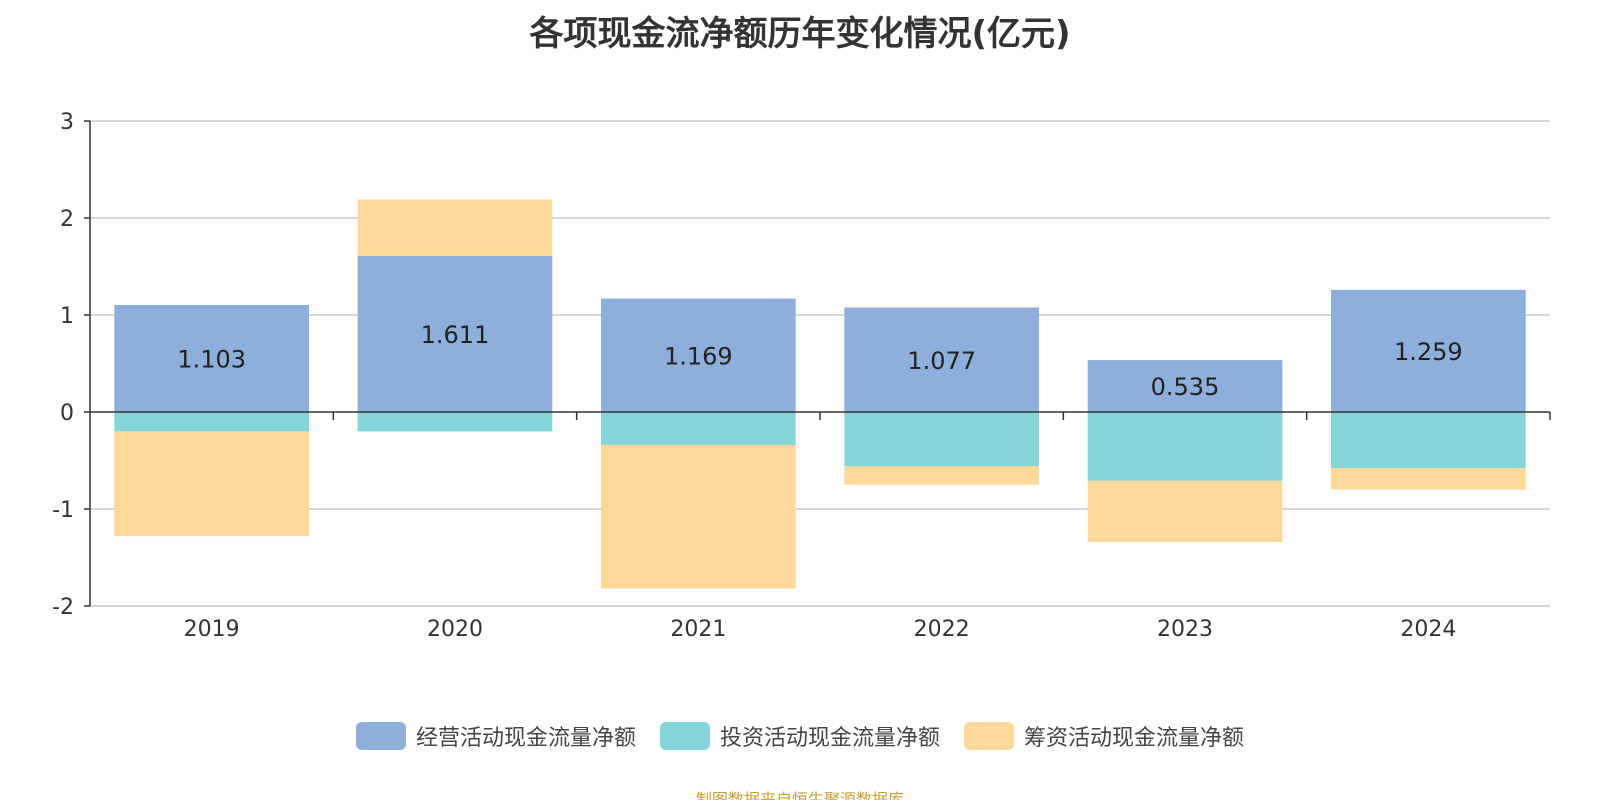 This screenshot has width=1600, height=800. What do you see at coordinates (67, 122) in the screenshot?
I see `y-tick-label: 3` at bounding box center [67, 122].